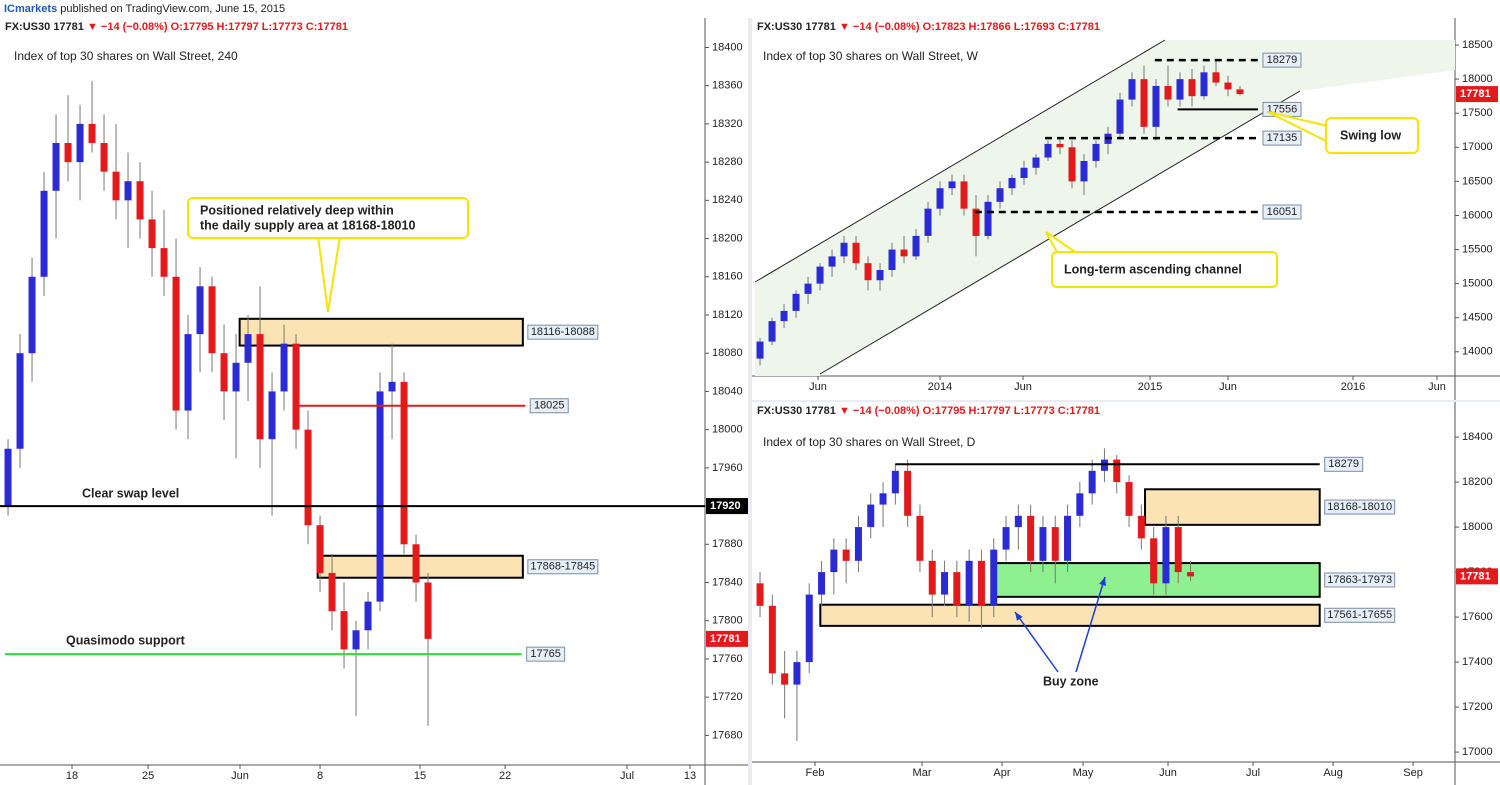 The image size is (1500, 785). What do you see at coordinates (727, 315) in the screenshot?
I see `y-tick-label: 18120` at bounding box center [727, 315].